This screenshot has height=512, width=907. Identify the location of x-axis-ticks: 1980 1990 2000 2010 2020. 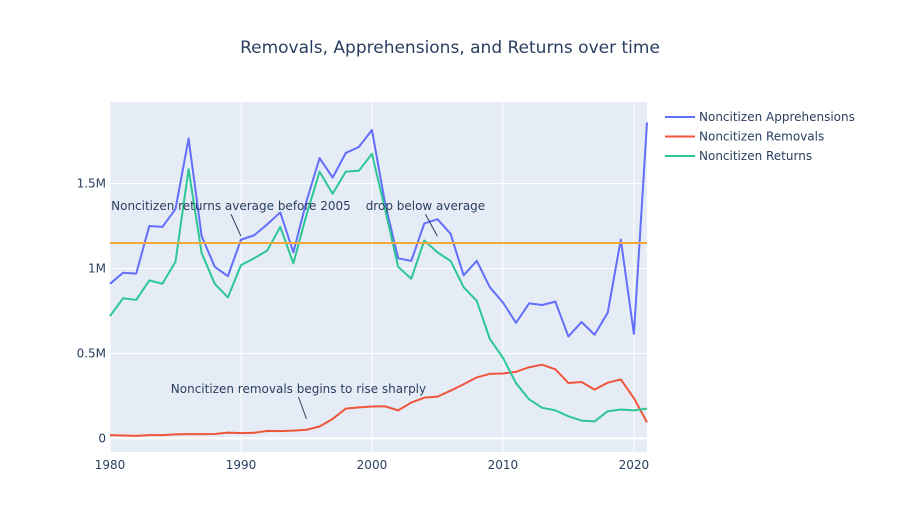
(372, 465).